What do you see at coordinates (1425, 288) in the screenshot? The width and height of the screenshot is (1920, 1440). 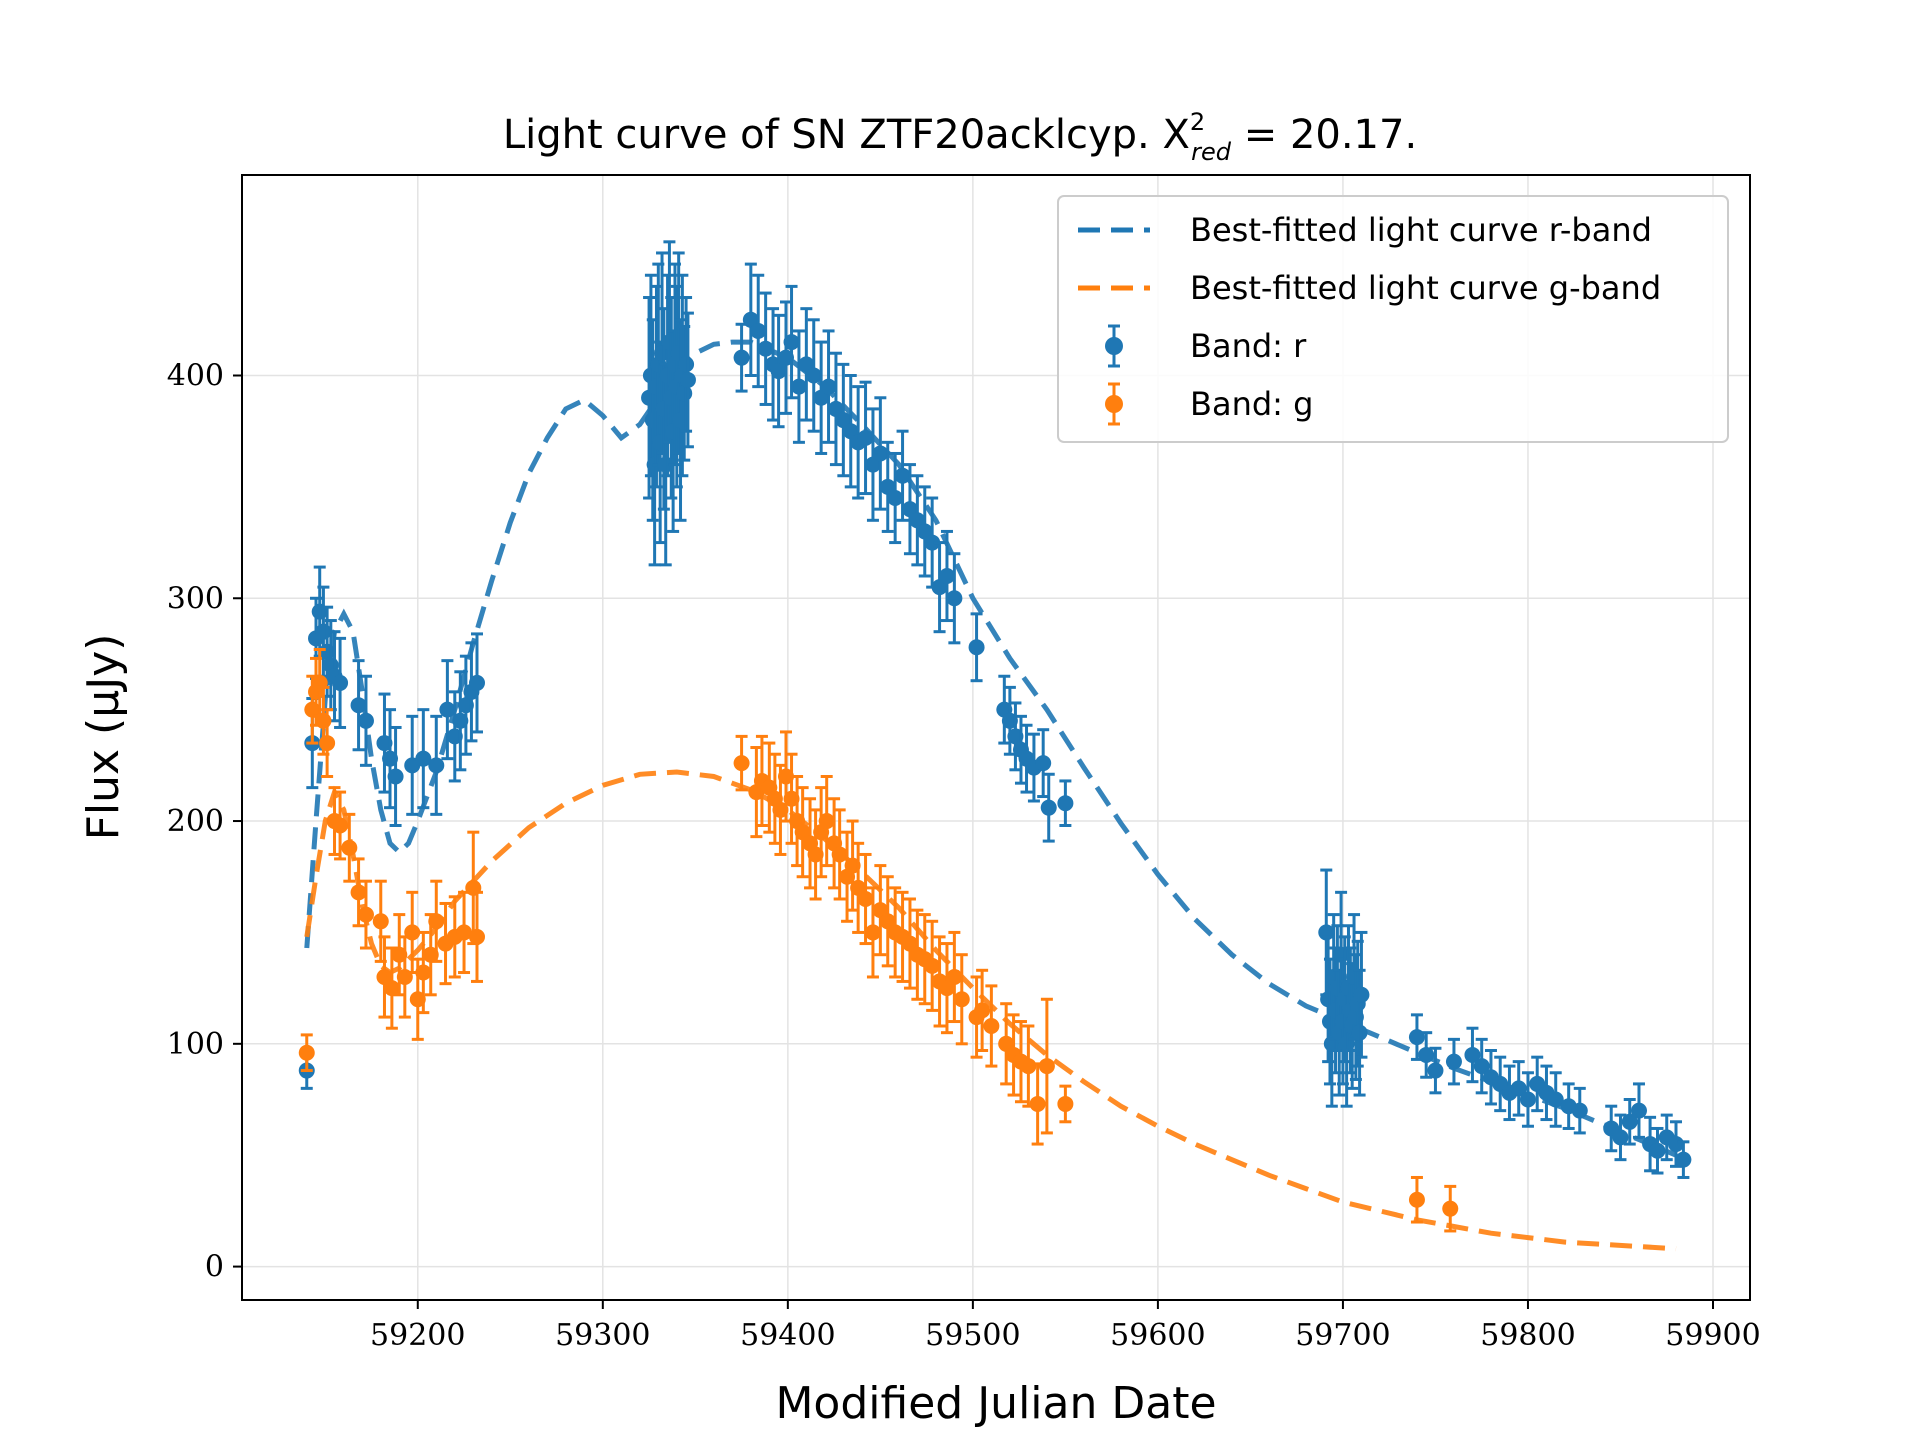 I see `legend-label: Best-fitted light curve g-band` at bounding box center [1425, 288].